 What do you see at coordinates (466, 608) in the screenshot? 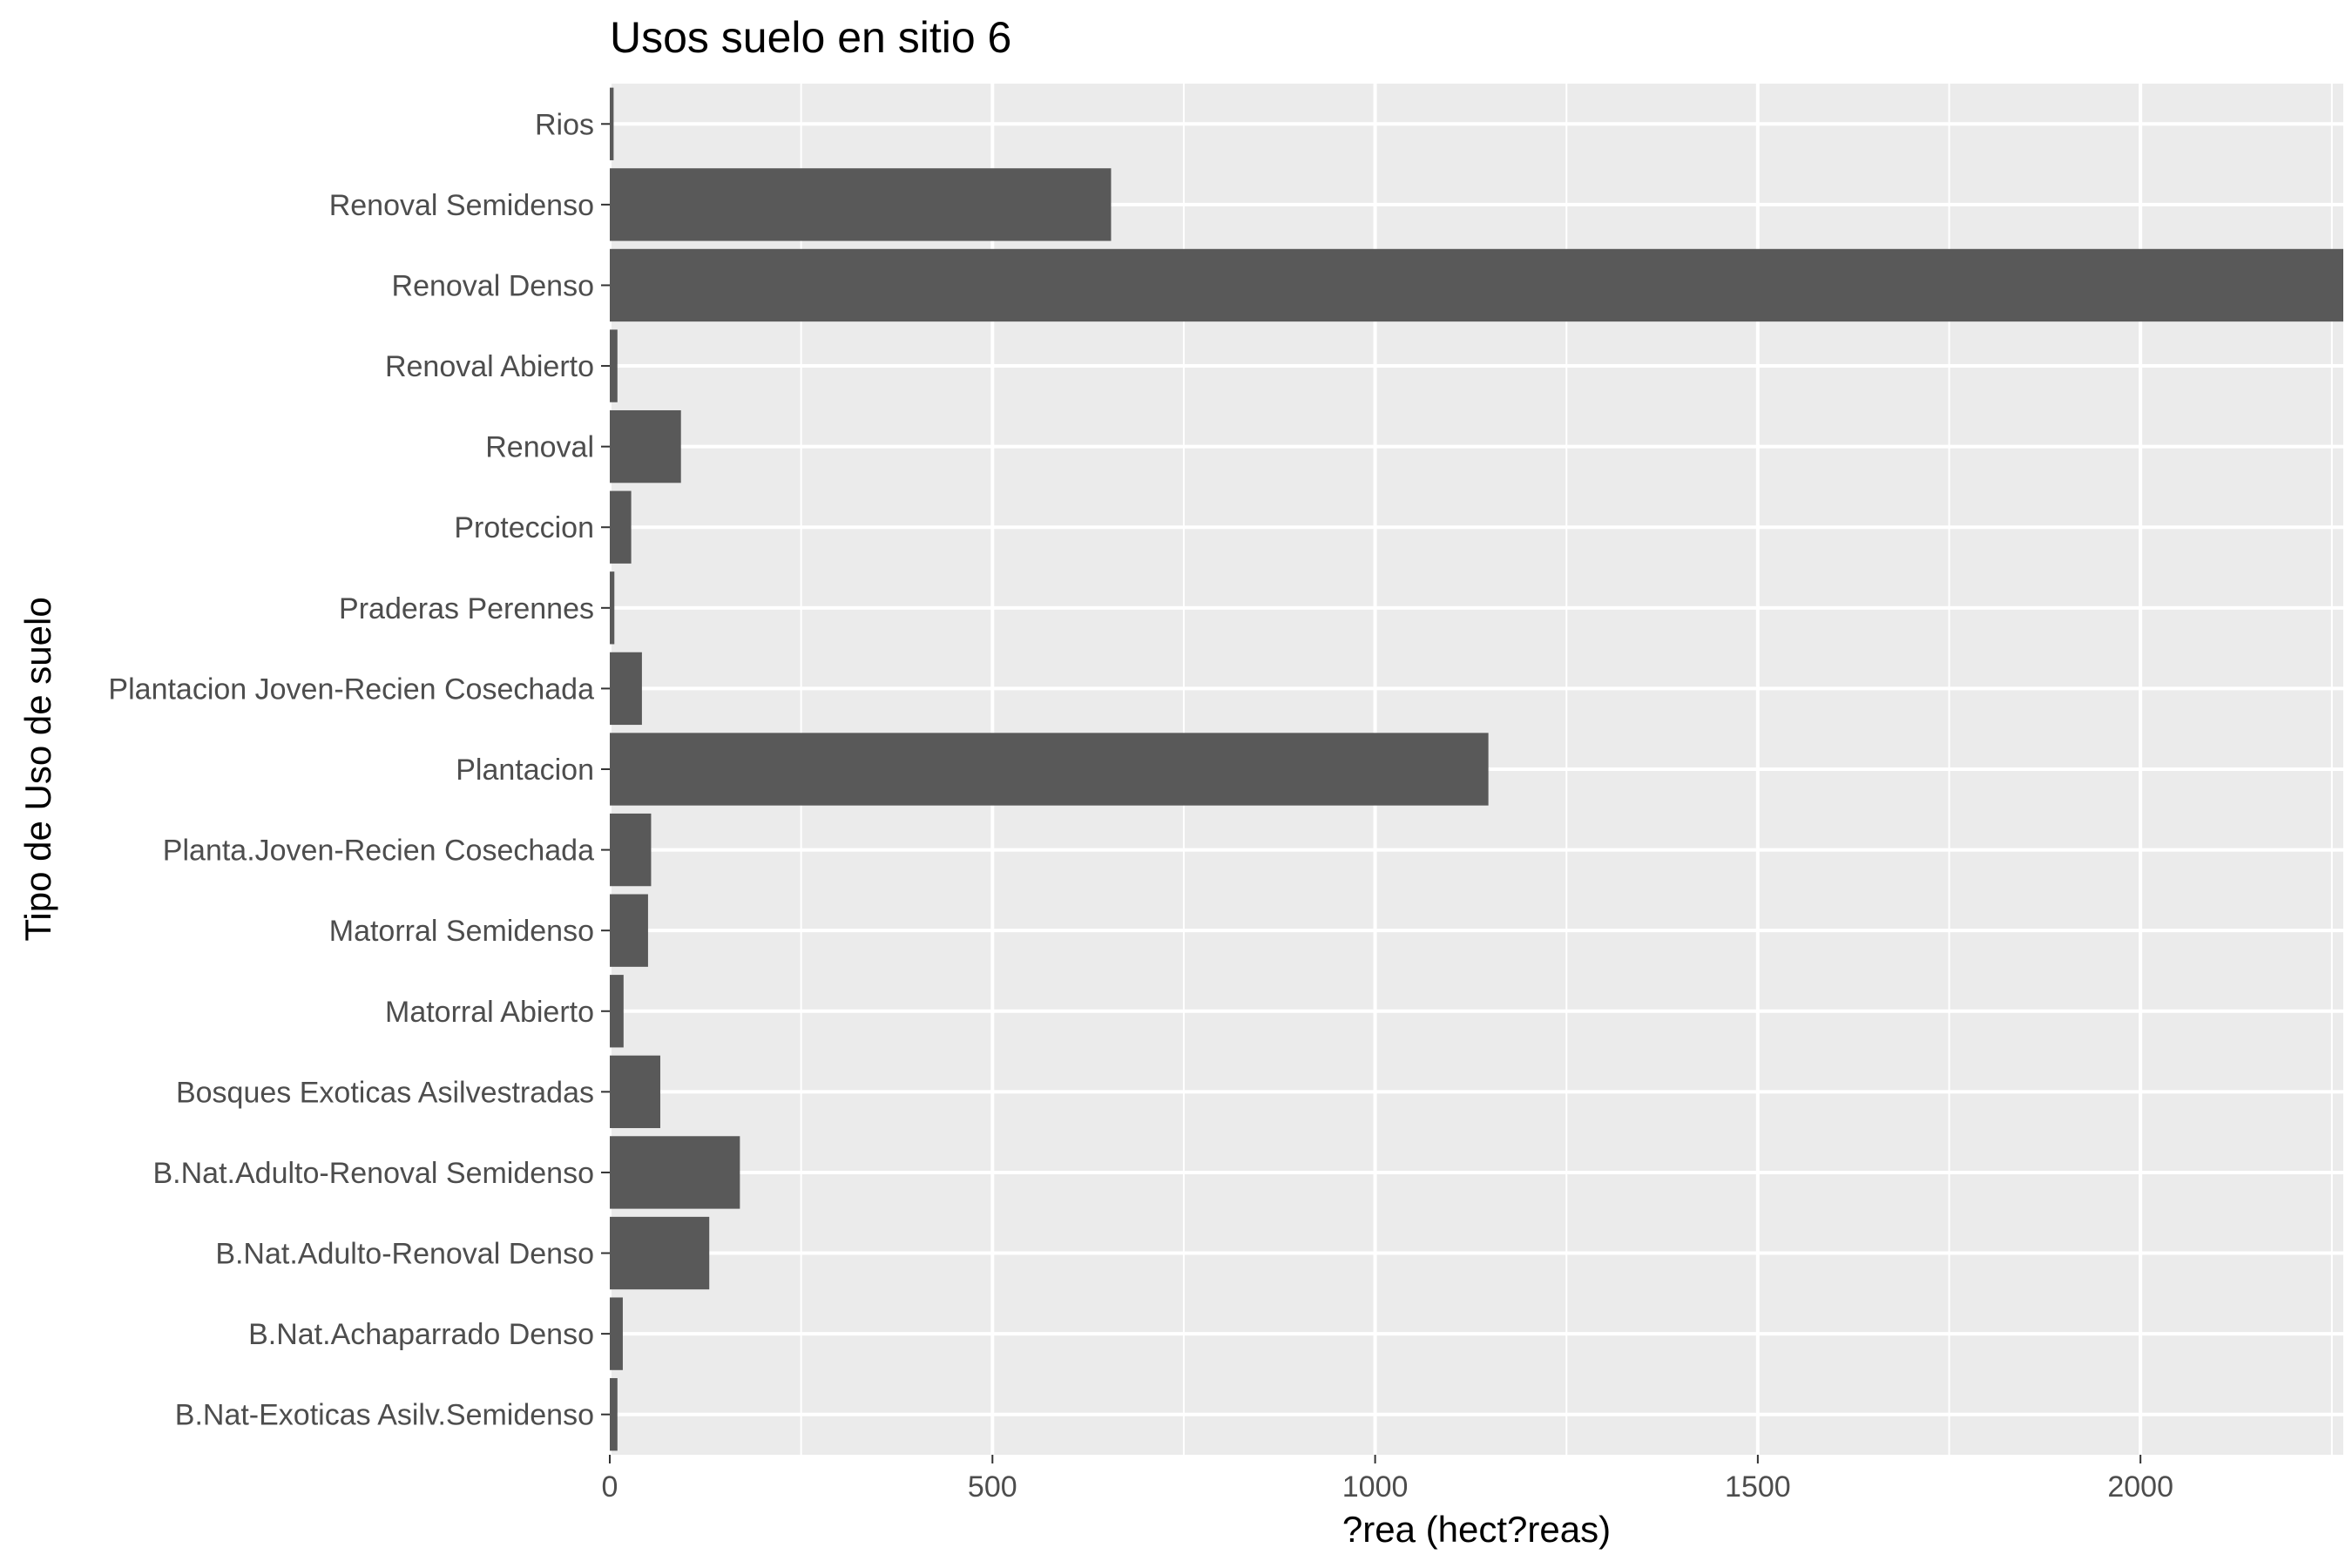
I see `y-tick-label: Praderas Perennes` at bounding box center [466, 608].